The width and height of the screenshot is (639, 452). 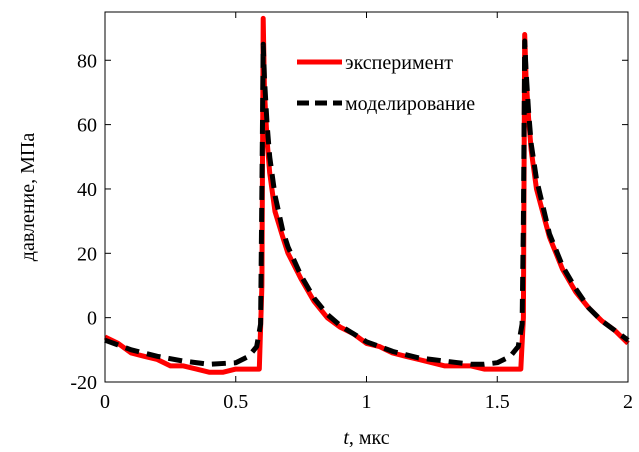 What do you see at coordinates (87, 126) in the screenshot?
I see `y-tick-label: 60` at bounding box center [87, 126].